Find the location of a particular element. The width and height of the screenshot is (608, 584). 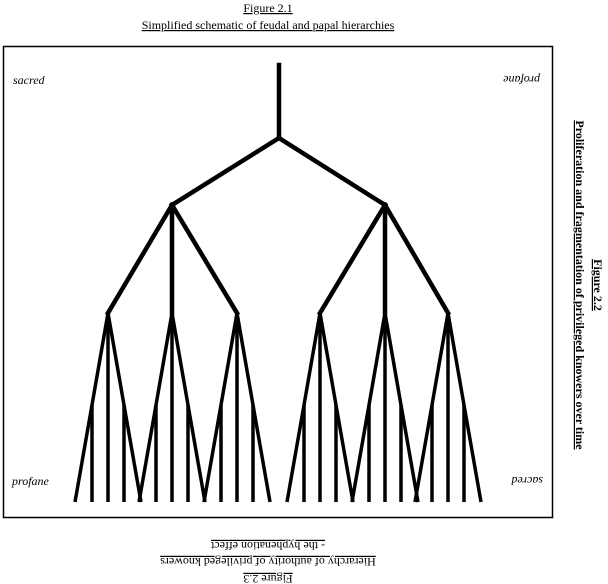

figure-label: Figure 2.2 is located at coordinates (598, 285).